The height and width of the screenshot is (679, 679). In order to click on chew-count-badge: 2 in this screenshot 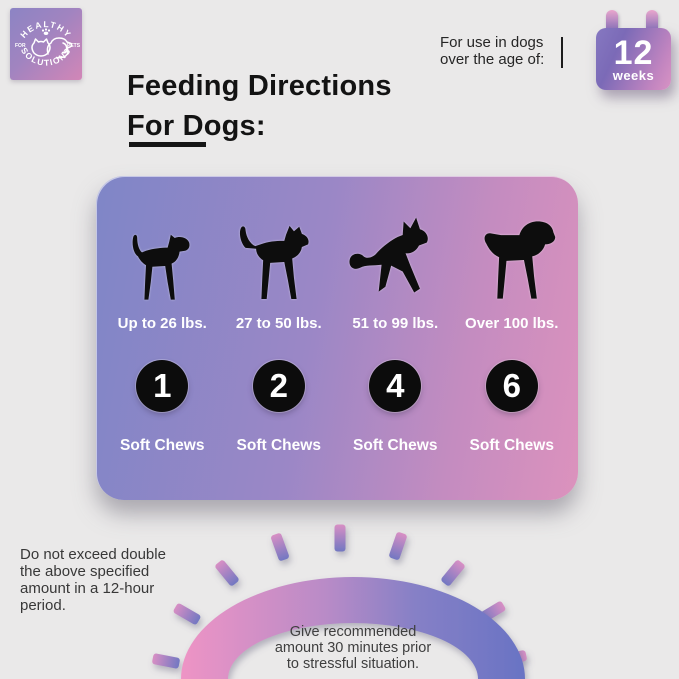, I will do `click(278, 386)`.